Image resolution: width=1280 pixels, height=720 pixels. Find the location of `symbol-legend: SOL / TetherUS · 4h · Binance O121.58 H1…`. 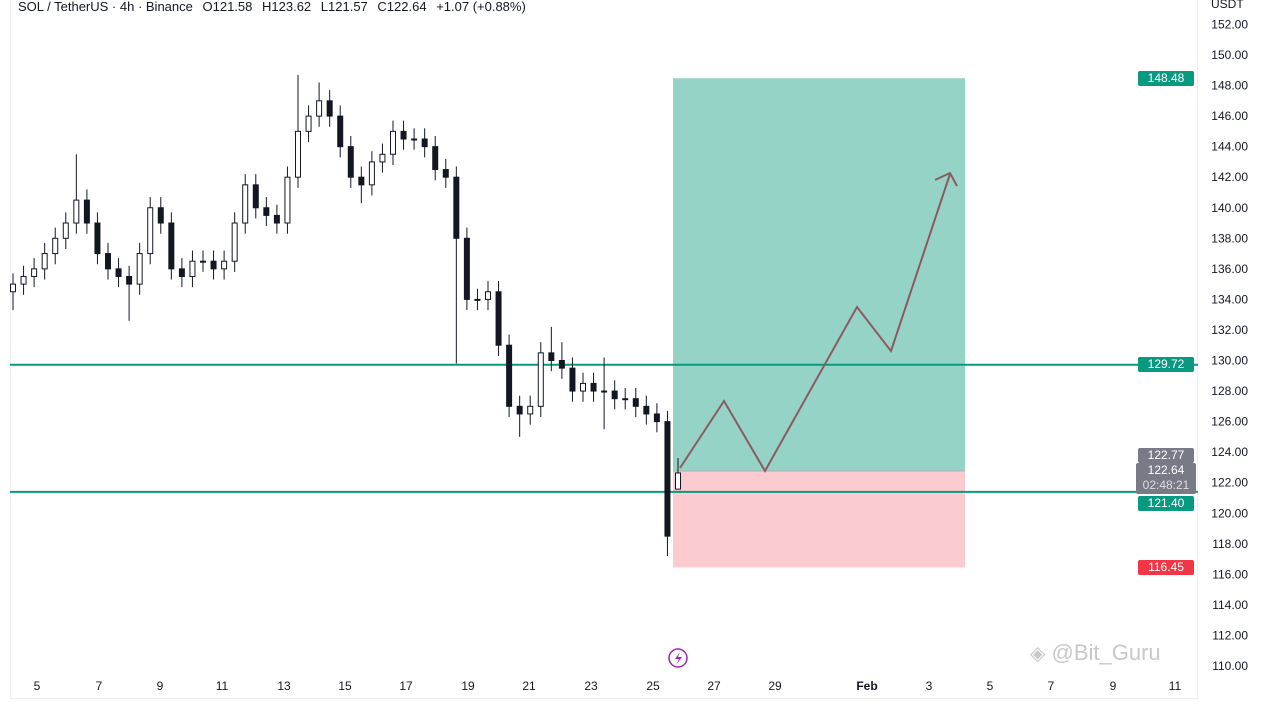

symbol-legend: SOL / TetherUS · 4h · Binance O121.58 H1… is located at coordinates (275, 7).